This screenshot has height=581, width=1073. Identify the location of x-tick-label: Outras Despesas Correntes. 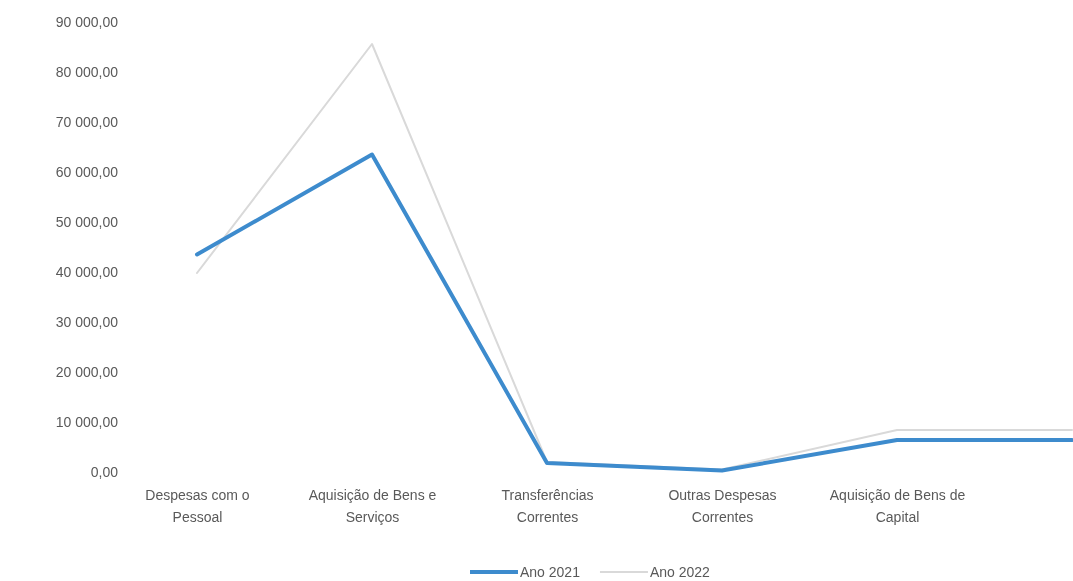
(722, 506).